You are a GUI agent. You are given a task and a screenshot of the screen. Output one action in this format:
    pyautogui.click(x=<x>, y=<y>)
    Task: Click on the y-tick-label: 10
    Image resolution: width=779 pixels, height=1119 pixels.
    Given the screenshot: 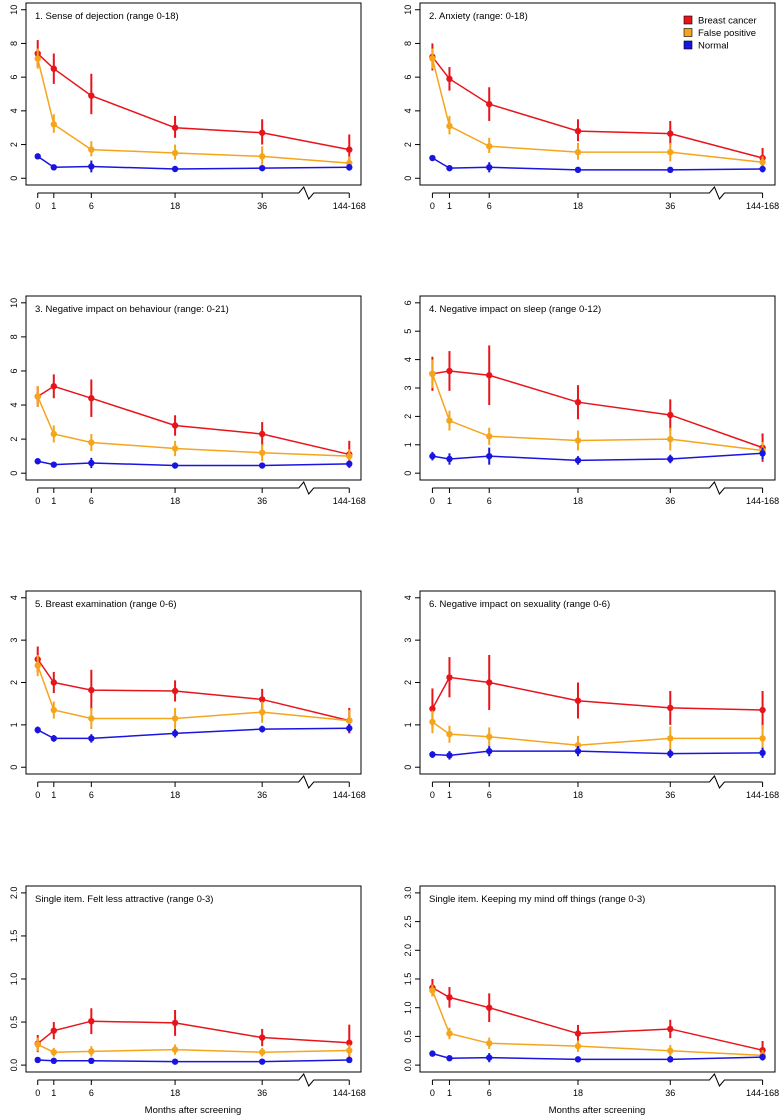 What is the action you would take?
    pyautogui.click(x=14, y=303)
    